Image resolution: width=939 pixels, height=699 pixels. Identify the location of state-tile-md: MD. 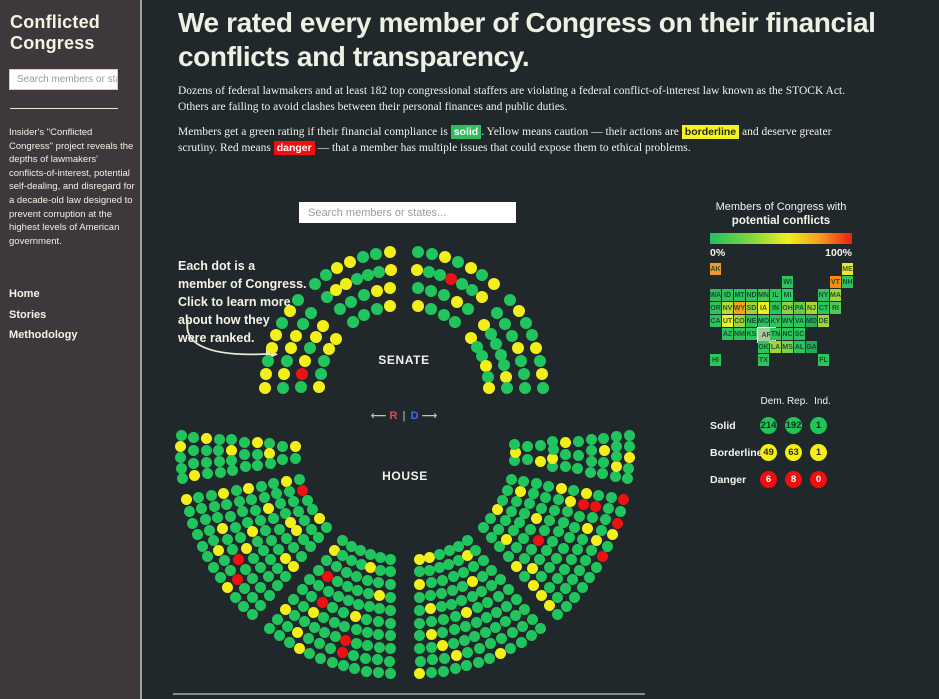
(811, 321).